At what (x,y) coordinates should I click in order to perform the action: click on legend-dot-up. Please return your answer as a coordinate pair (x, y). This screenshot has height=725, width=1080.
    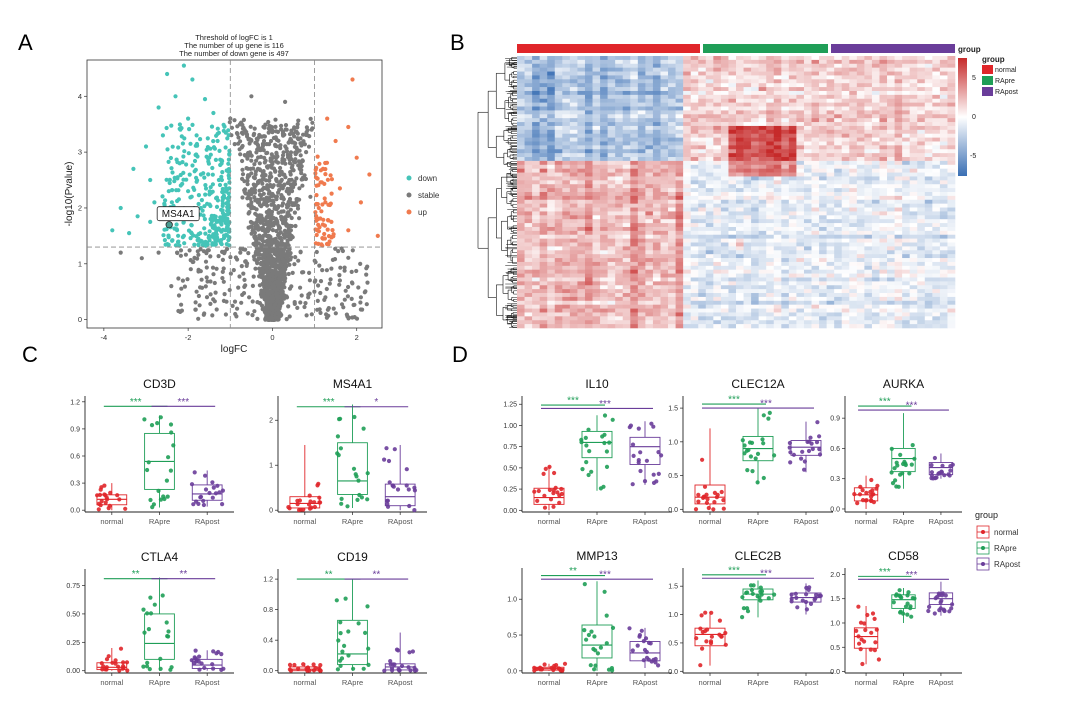
    Looking at the image, I should click on (409, 212).